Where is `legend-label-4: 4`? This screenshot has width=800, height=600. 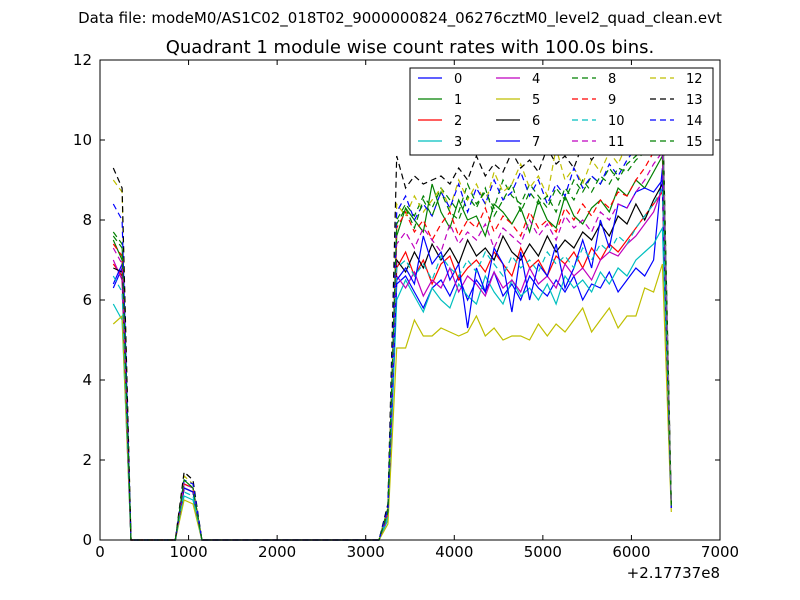
legend-label-4: 4 is located at coordinates (536, 79).